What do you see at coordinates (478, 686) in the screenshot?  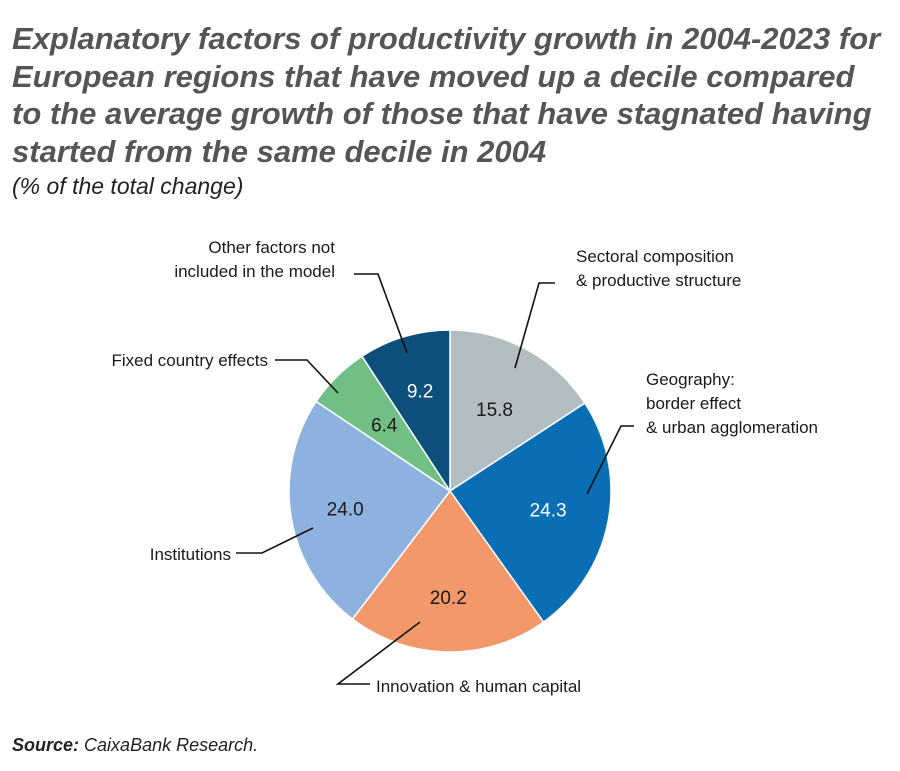 I see `slice-category-label: Innovation & human capital` at bounding box center [478, 686].